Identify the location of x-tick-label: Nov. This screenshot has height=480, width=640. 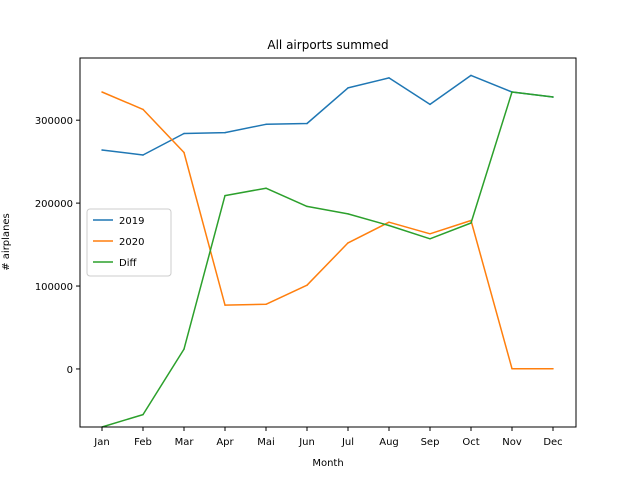
(512, 442).